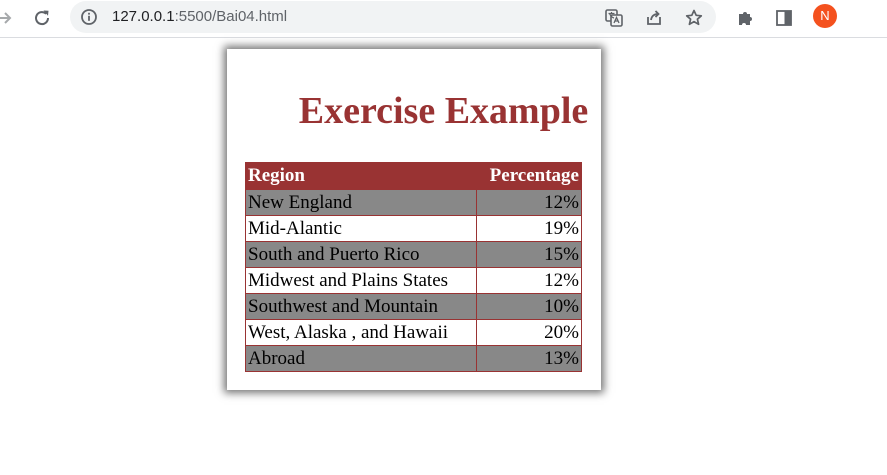 This screenshot has width=887, height=475. I want to click on percentage-cell: 15%, so click(529, 254).